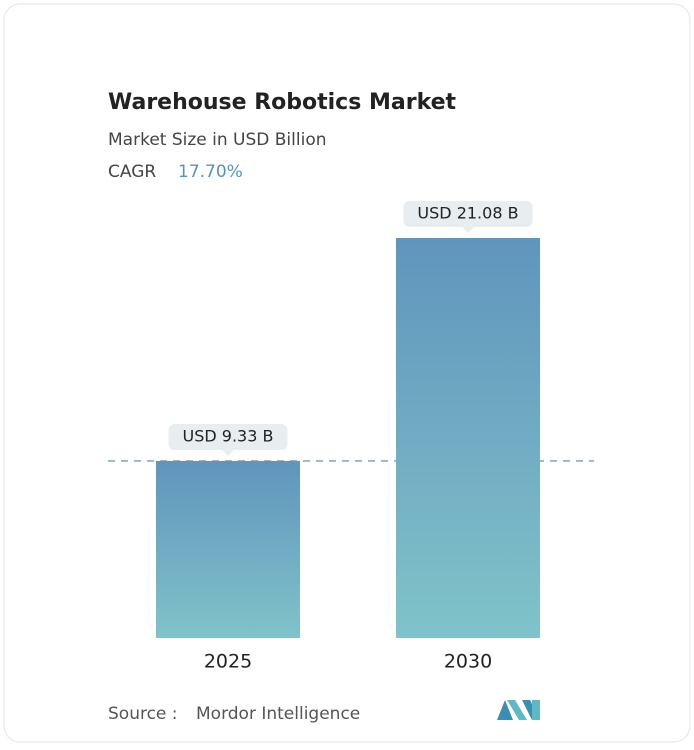 Image resolution: width=694 pixels, height=750 pixels. What do you see at coordinates (210, 172) in the screenshot?
I see `cagr-value: 17.70%` at bounding box center [210, 172].